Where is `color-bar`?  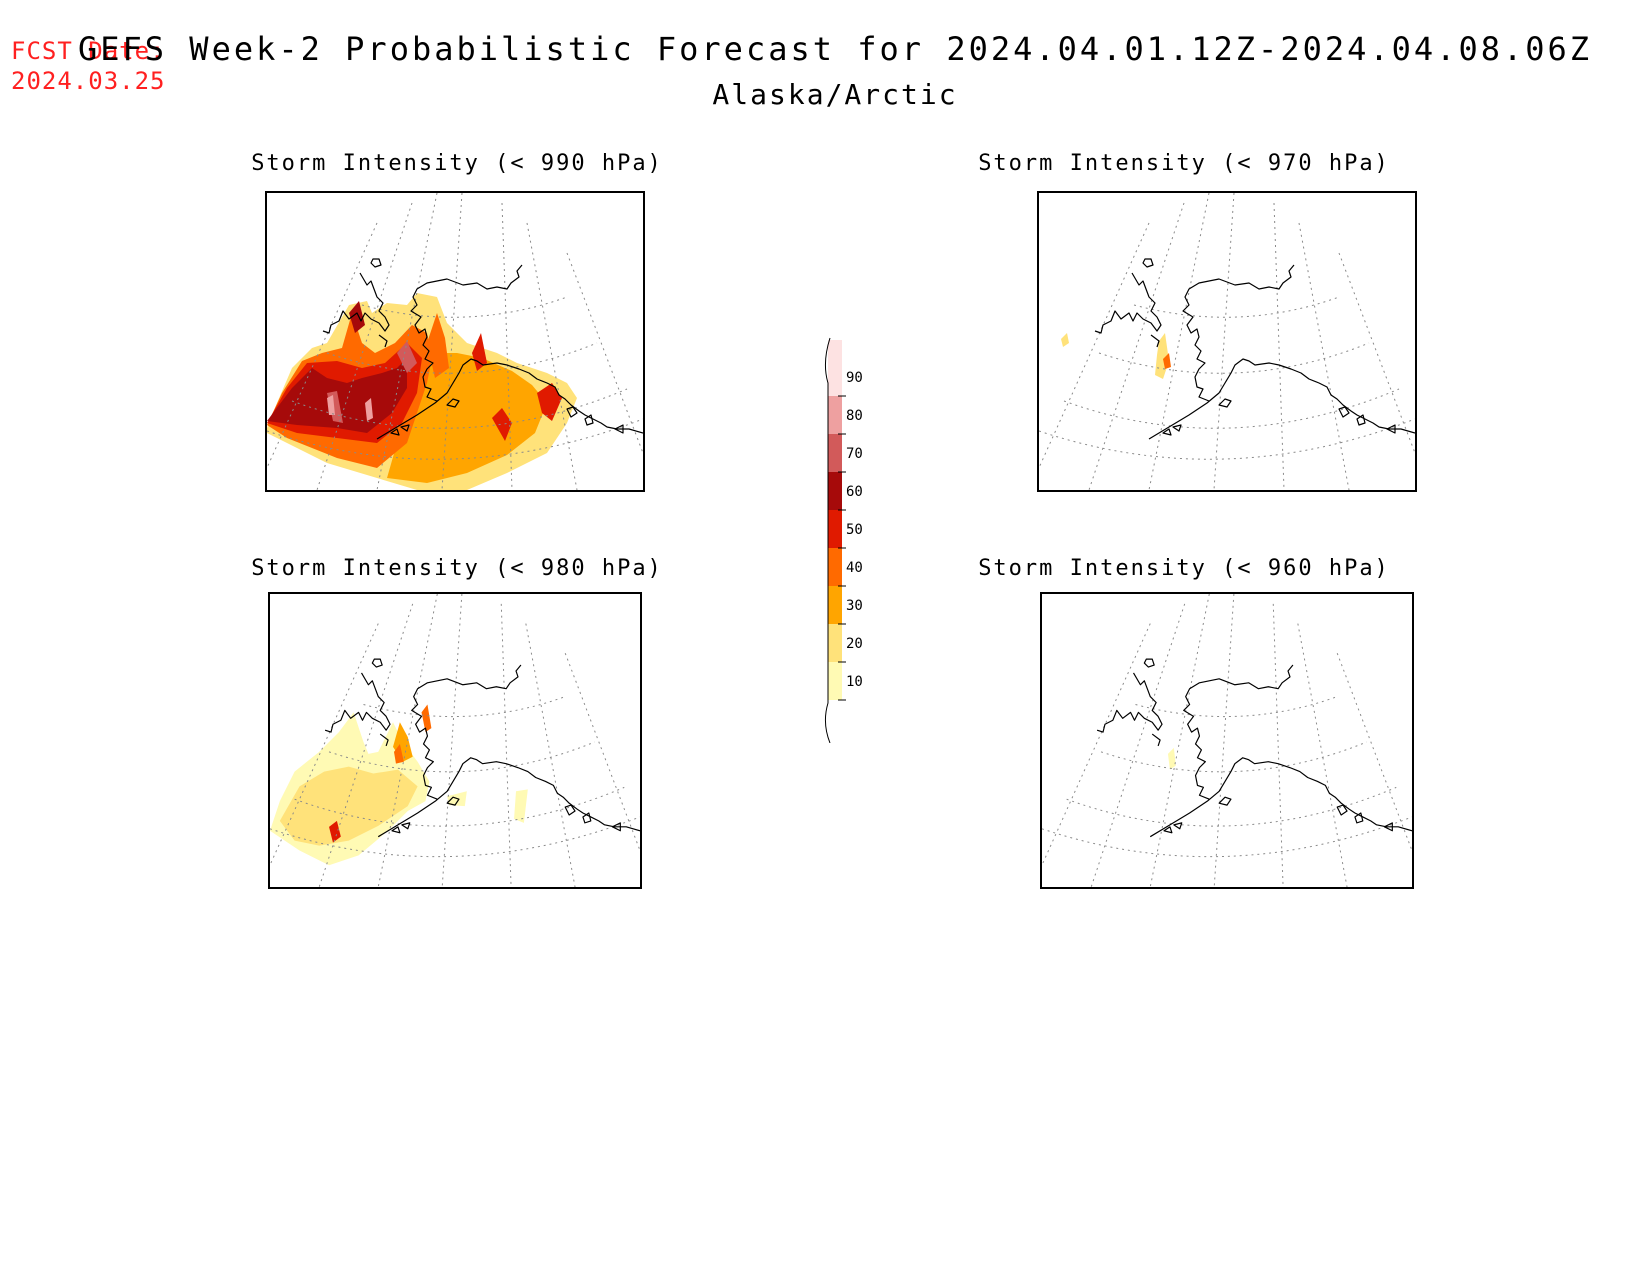 color-bar is located at coordinates (835, 540).